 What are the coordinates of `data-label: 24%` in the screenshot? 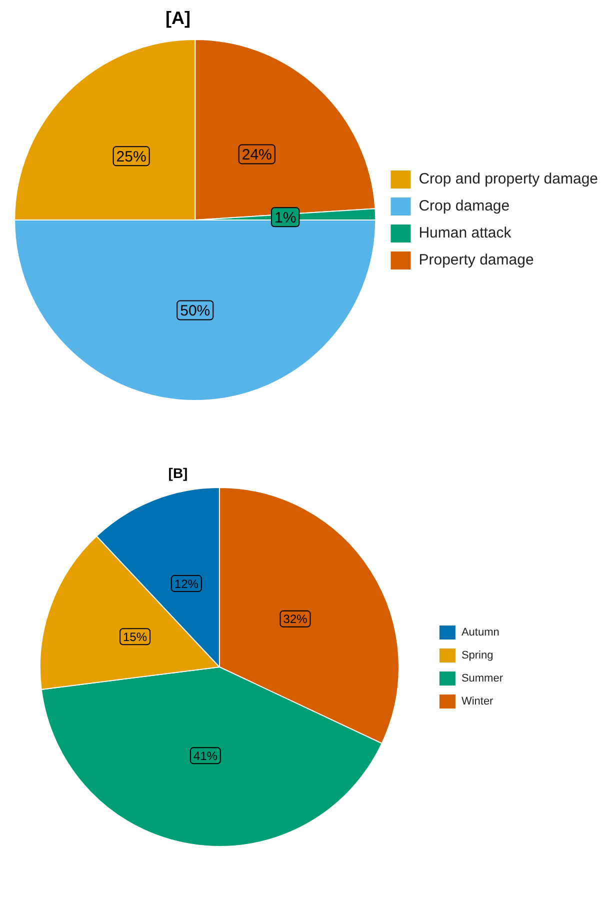 It's located at (257, 155).